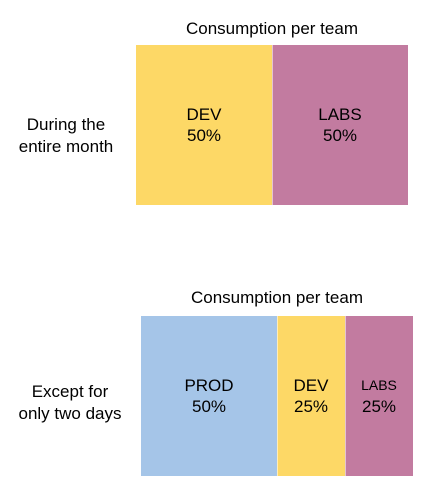 This screenshot has width=427, height=487. Describe the element at coordinates (209, 385) in the screenshot. I see `segment-category-label: PROD` at that location.